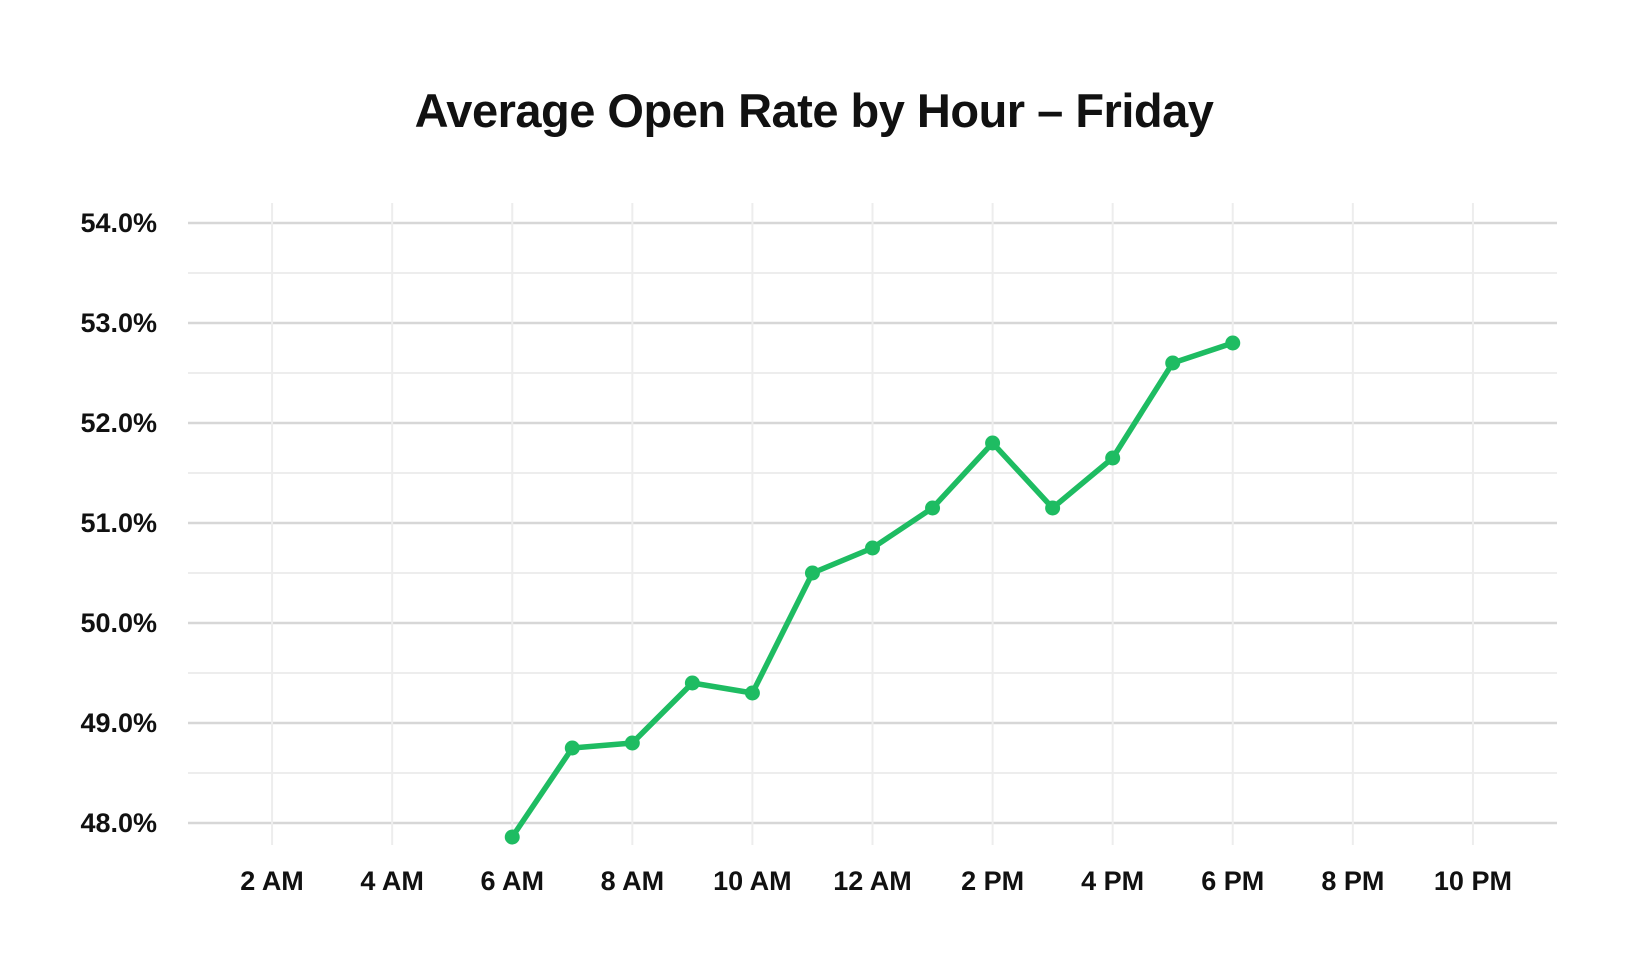 The width and height of the screenshot is (1628, 962). I want to click on x-tick-label: 6 PM, so click(1232, 881).